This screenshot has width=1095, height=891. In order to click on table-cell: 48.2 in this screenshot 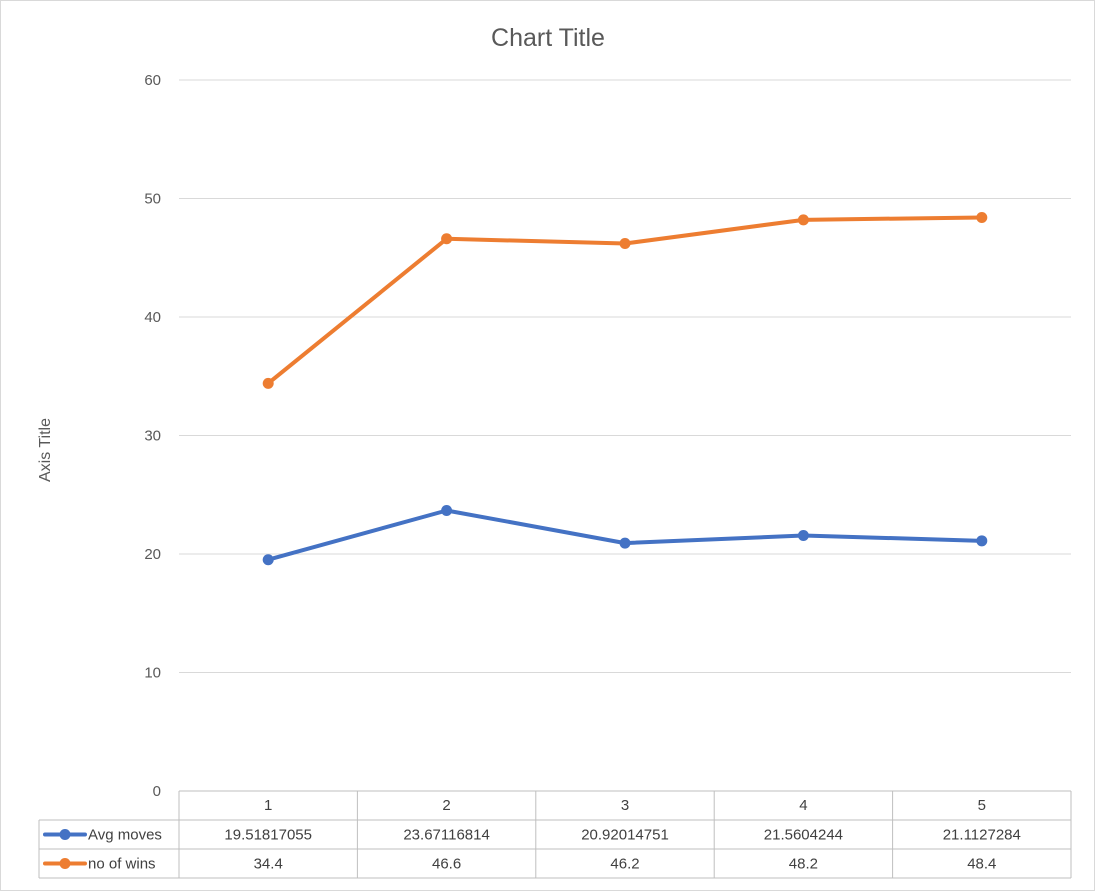, I will do `click(803, 864)`.